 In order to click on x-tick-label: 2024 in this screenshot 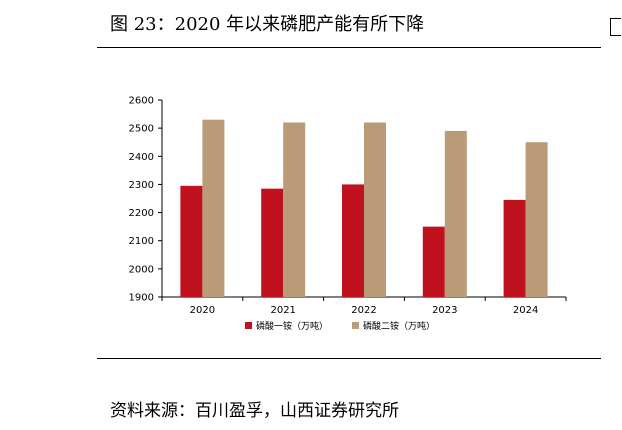, I will do `click(525, 310)`.